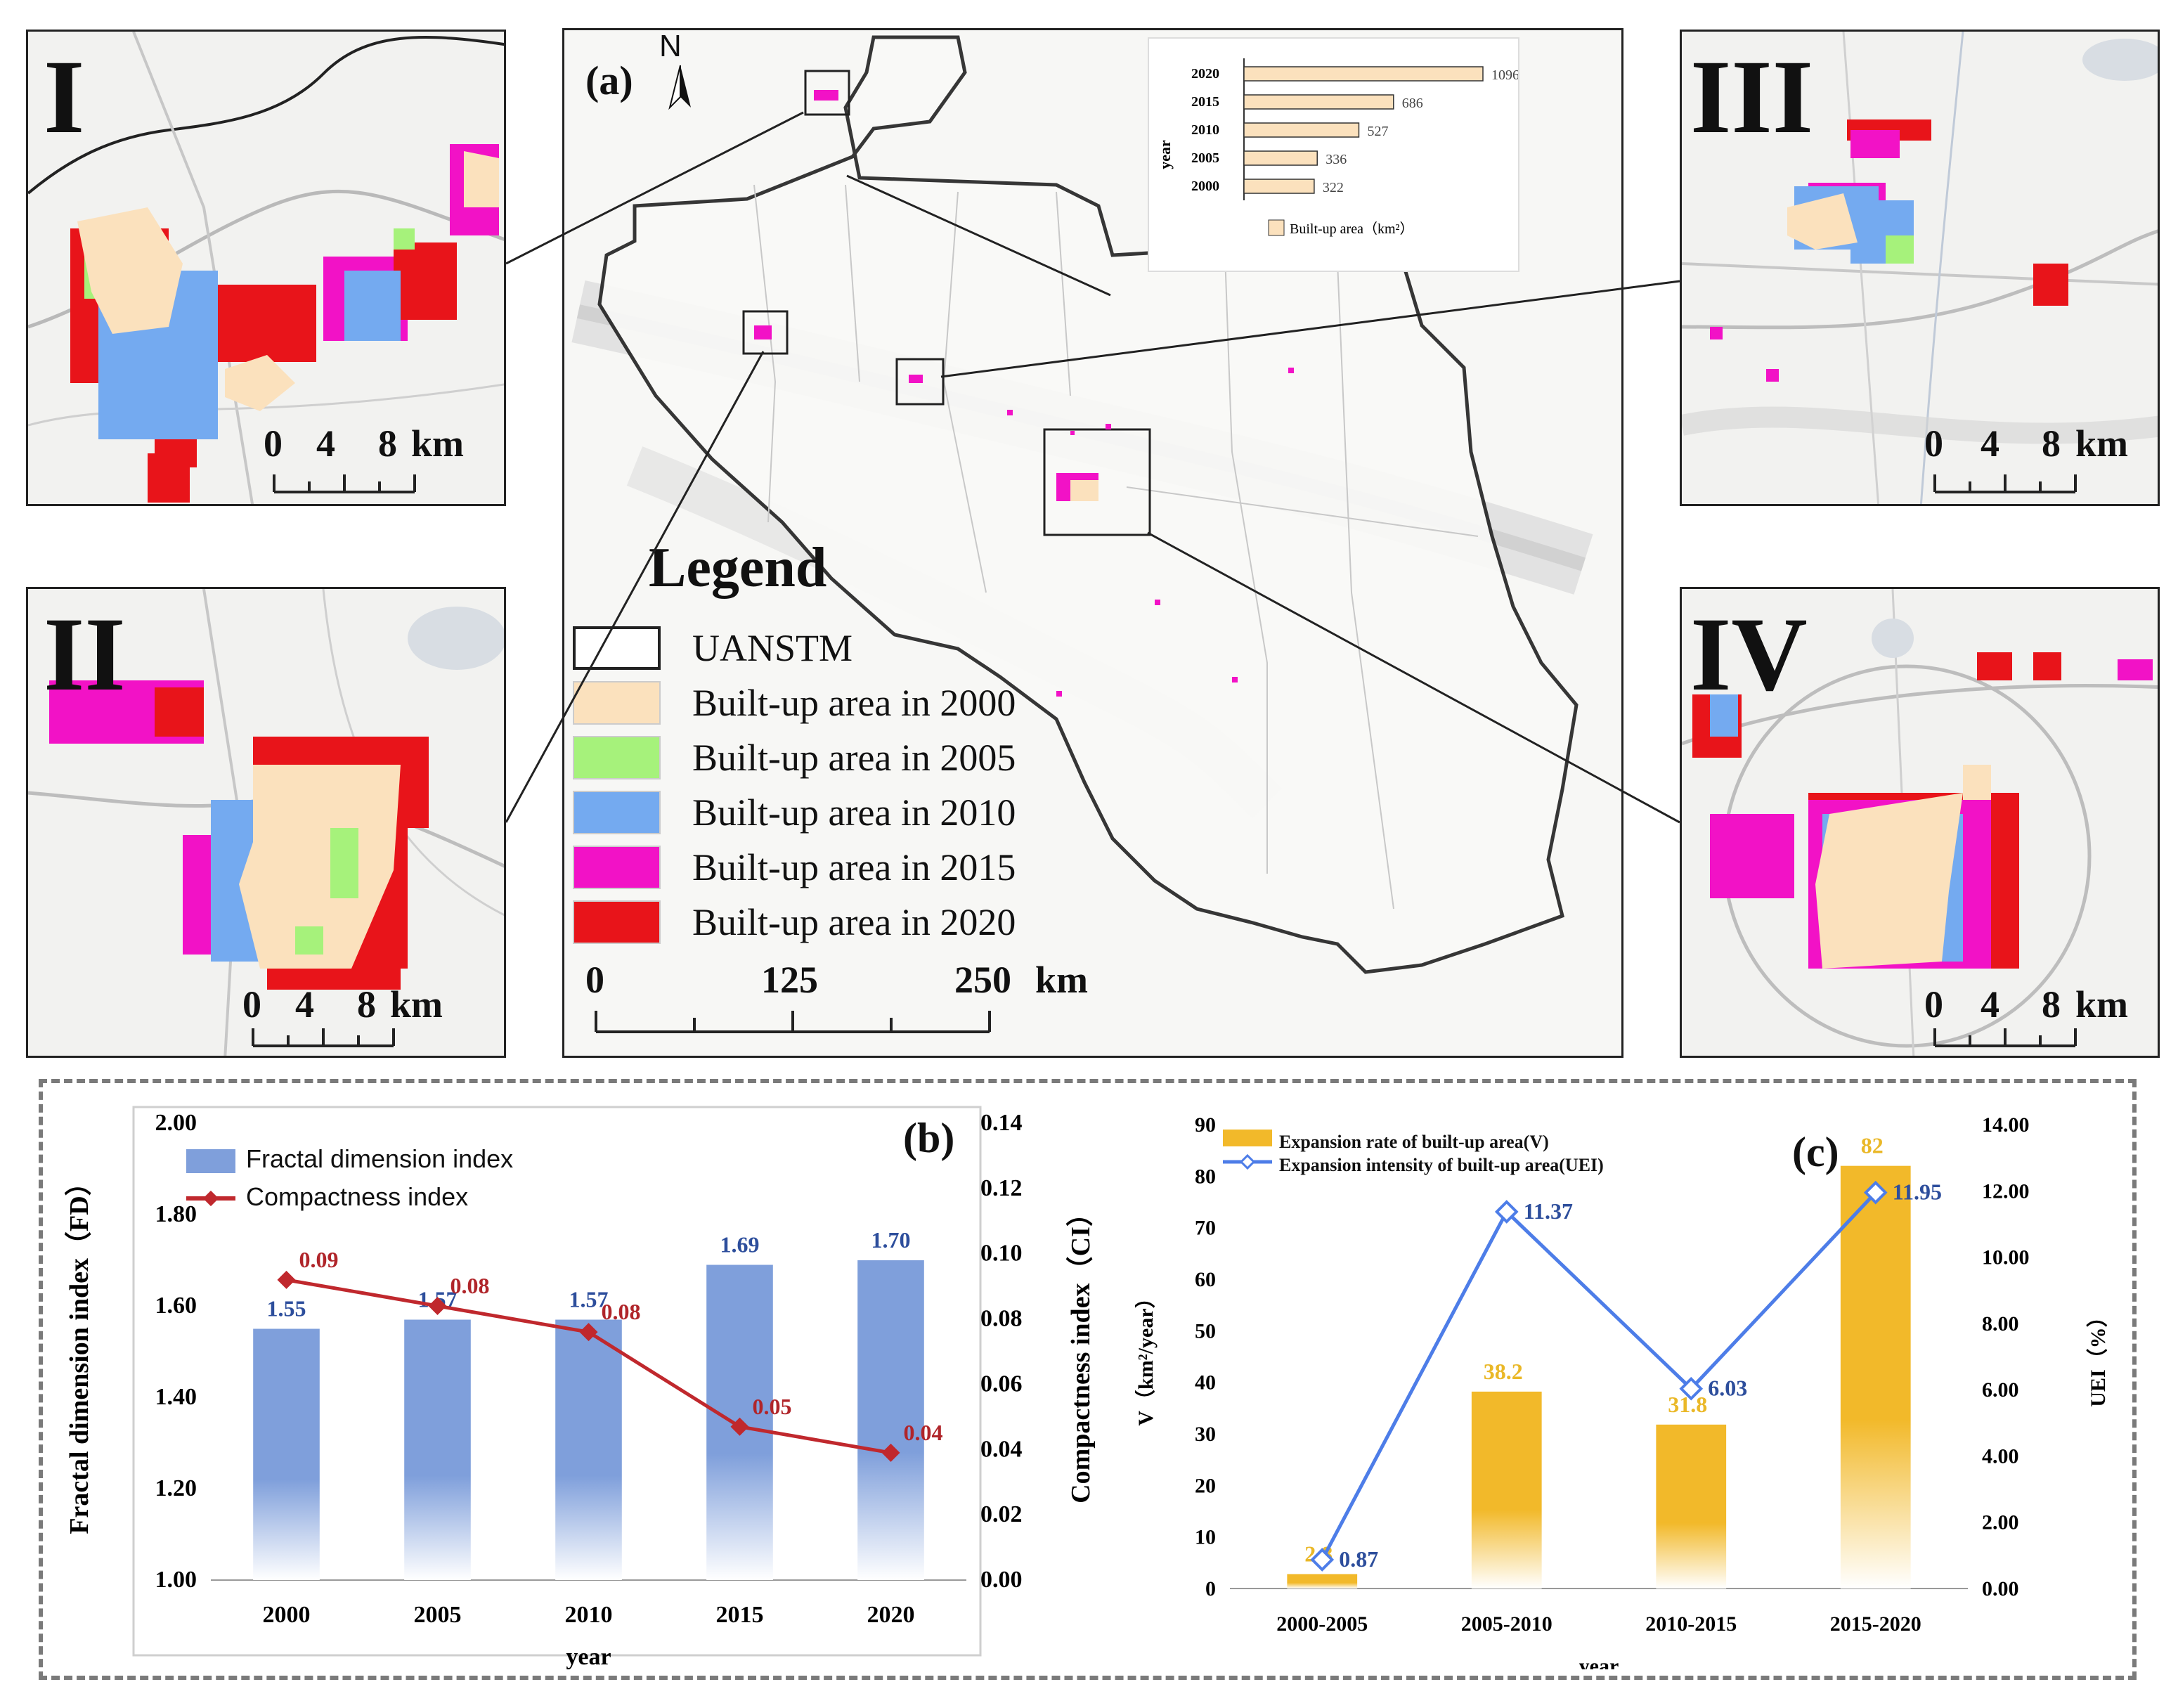 This screenshot has width=2178, height=1708. What do you see at coordinates (1727, 1388) in the screenshot?
I see `line-value-label: 6.03` at bounding box center [1727, 1388].